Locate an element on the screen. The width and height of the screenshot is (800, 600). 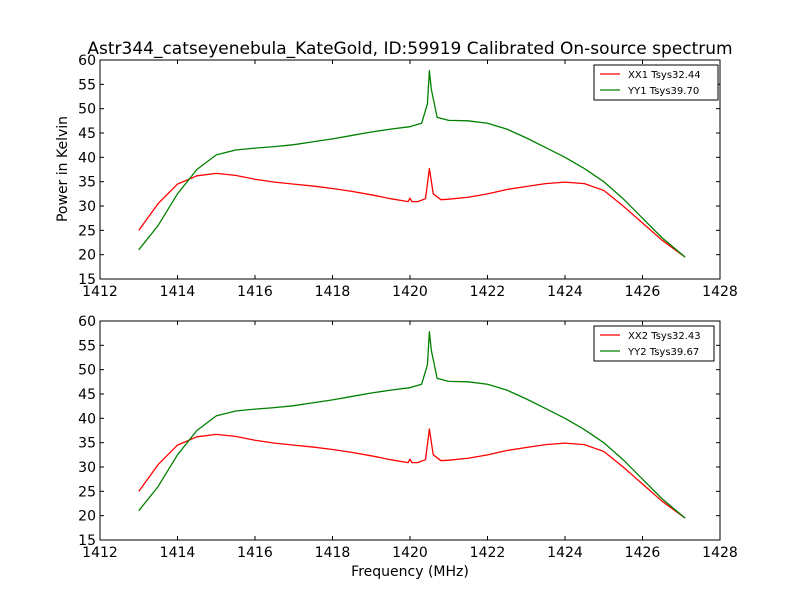
series-line-xx2 is located at coordinates (412, 473).